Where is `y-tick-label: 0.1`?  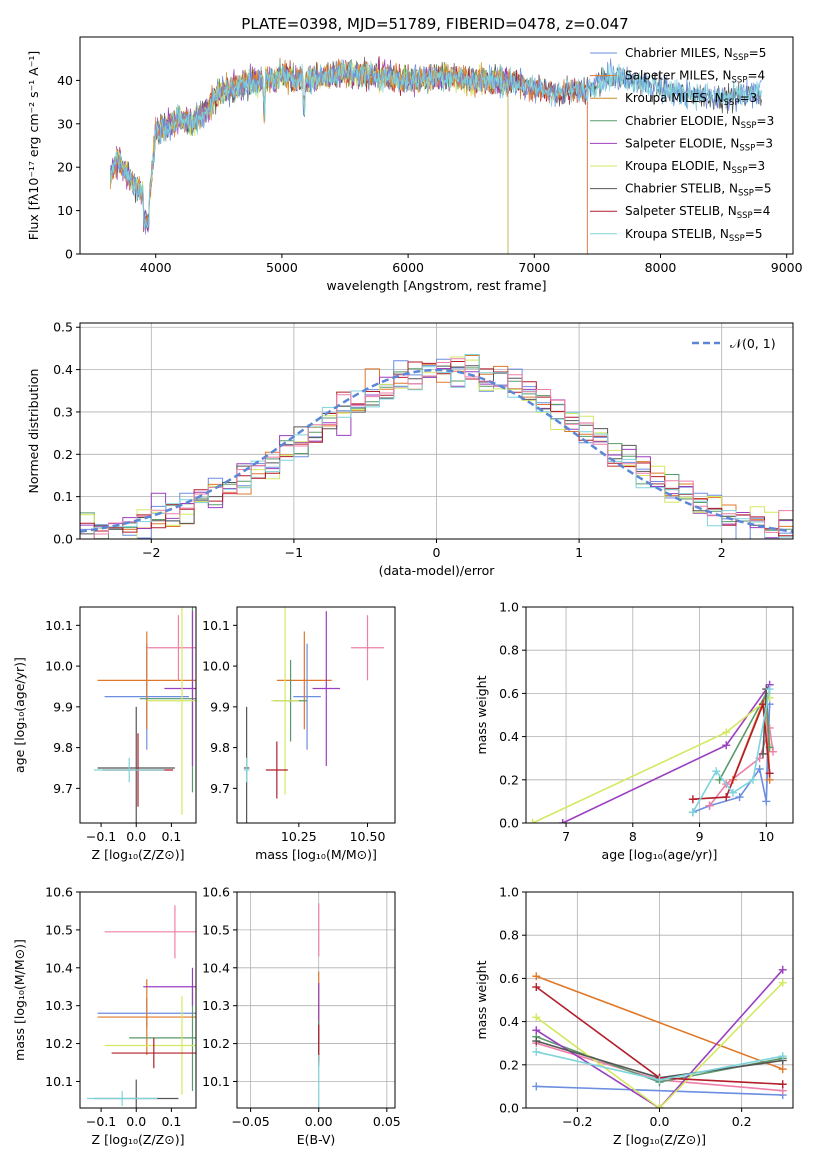
y-tick-label: 0.1 is located at coordinates (63, 496).